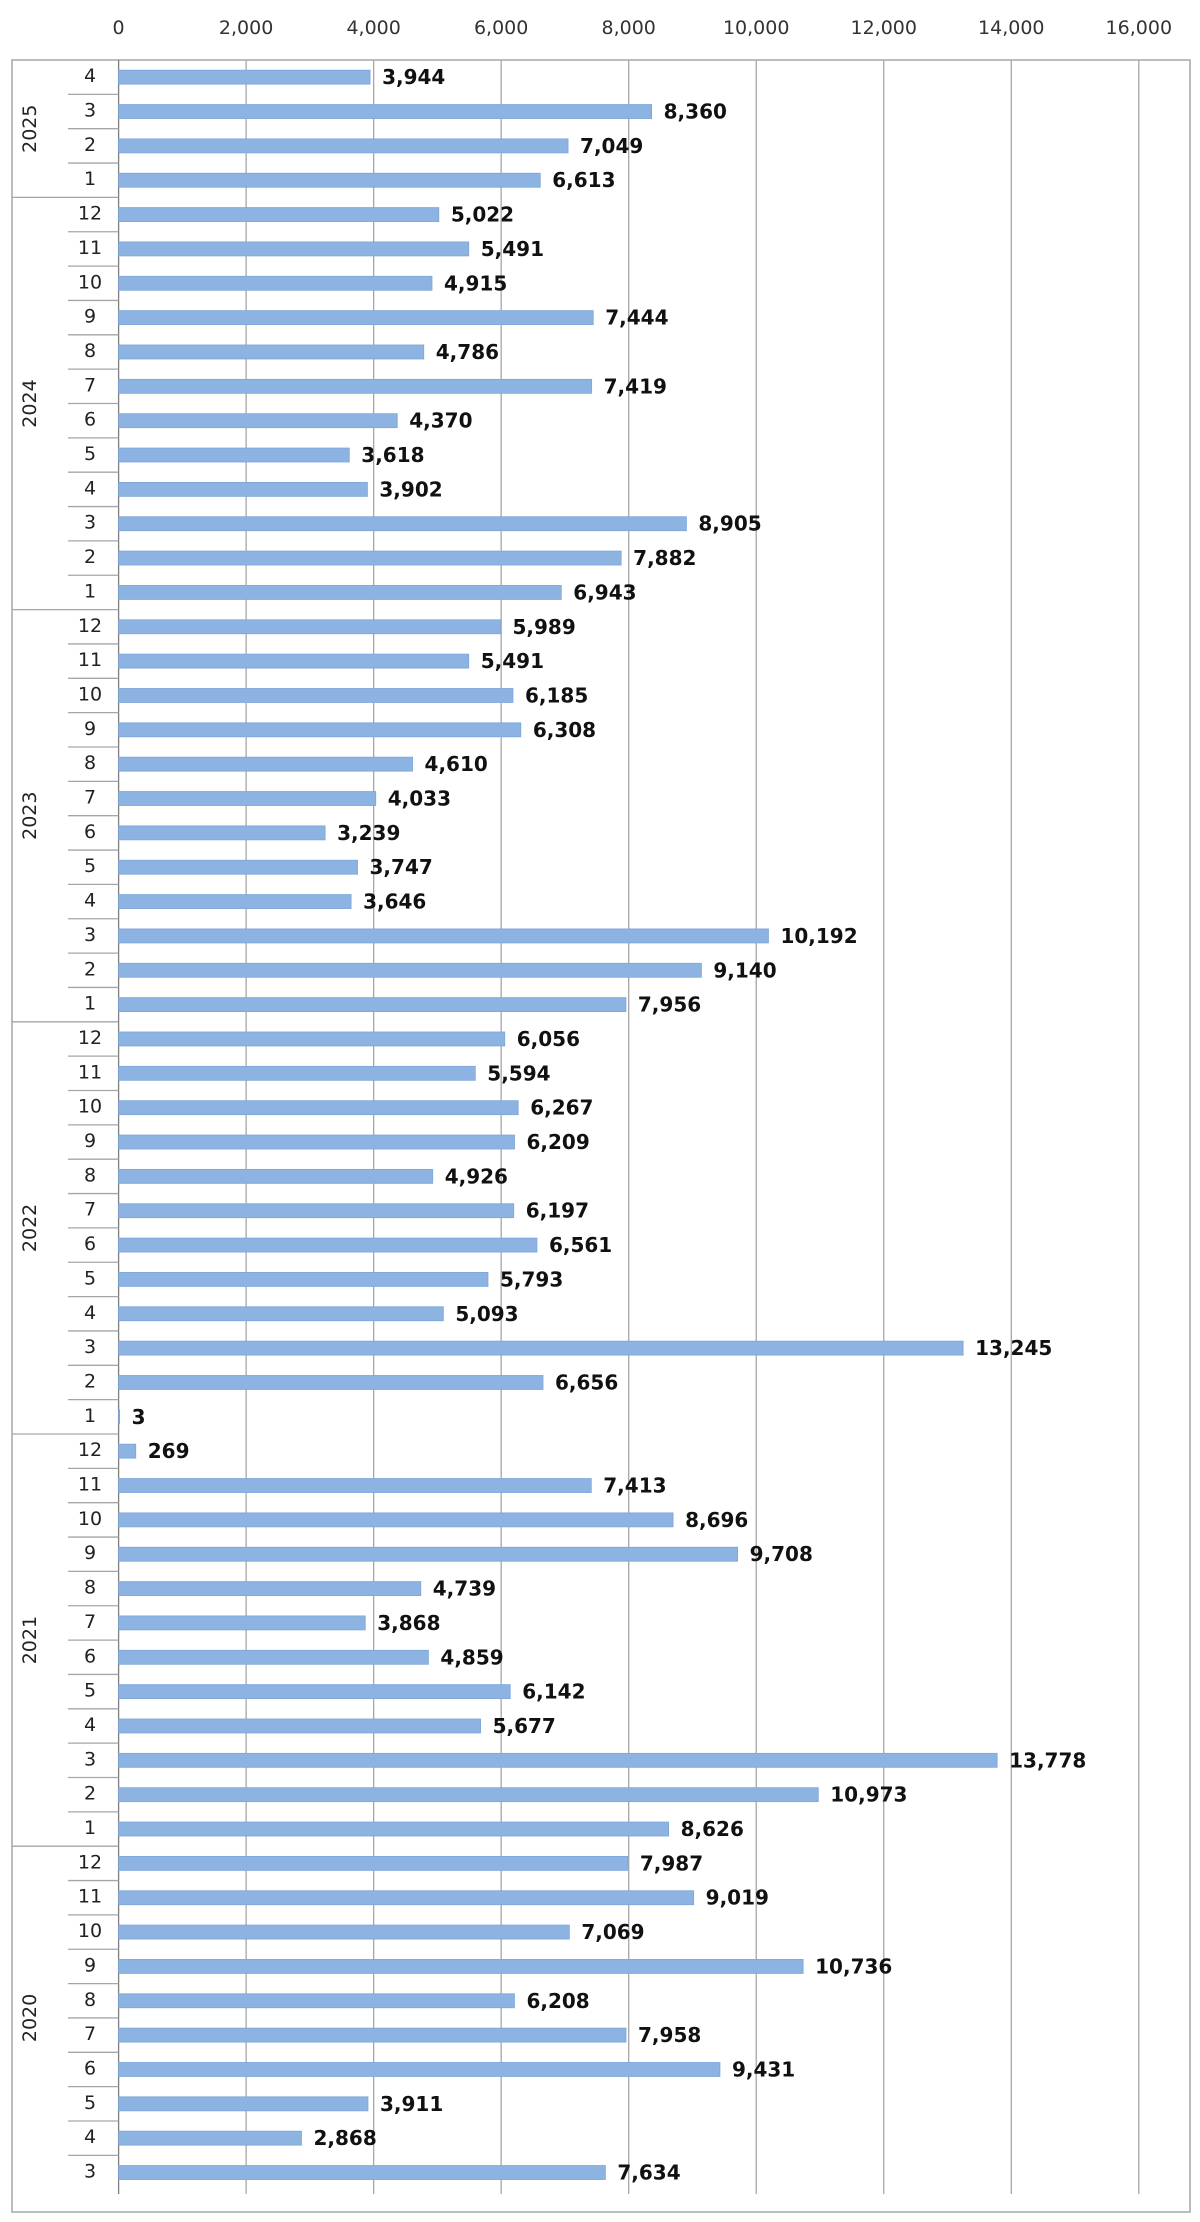  What do you see at coordinates (90, 351) in the screenshot?
I see `month-label: 8` at bounding box center [90, 351].